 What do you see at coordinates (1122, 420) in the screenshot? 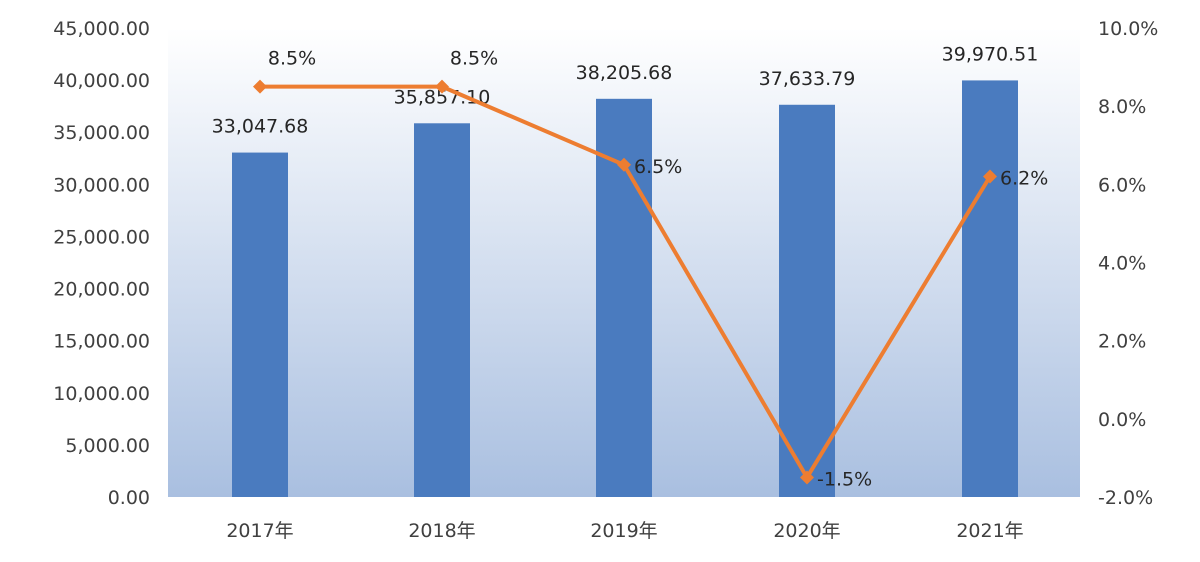
I see `right-axis-tick-label: 0.0%` at bounding box center [1122, 420].